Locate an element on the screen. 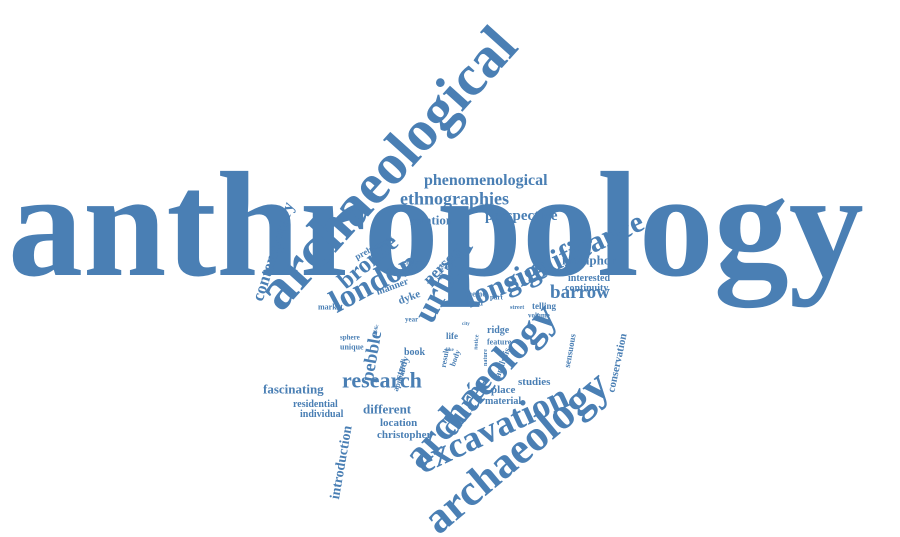  word-research: research is located at coordinates (382, 380).